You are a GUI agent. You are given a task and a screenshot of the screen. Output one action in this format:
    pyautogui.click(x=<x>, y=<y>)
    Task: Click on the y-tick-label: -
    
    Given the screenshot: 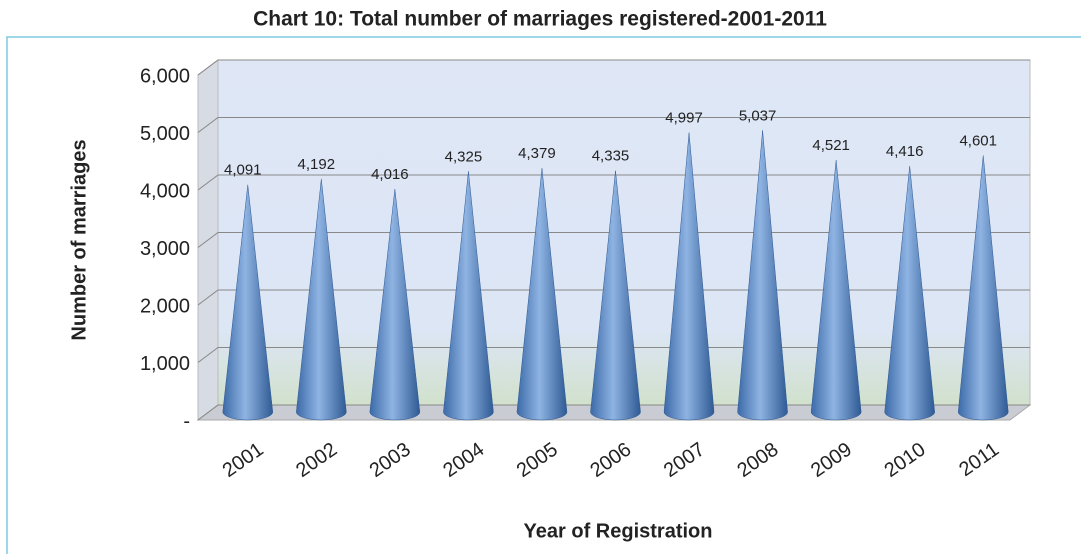 What is the action you would take?
    pyautogui.click(x=186, y=421)
    